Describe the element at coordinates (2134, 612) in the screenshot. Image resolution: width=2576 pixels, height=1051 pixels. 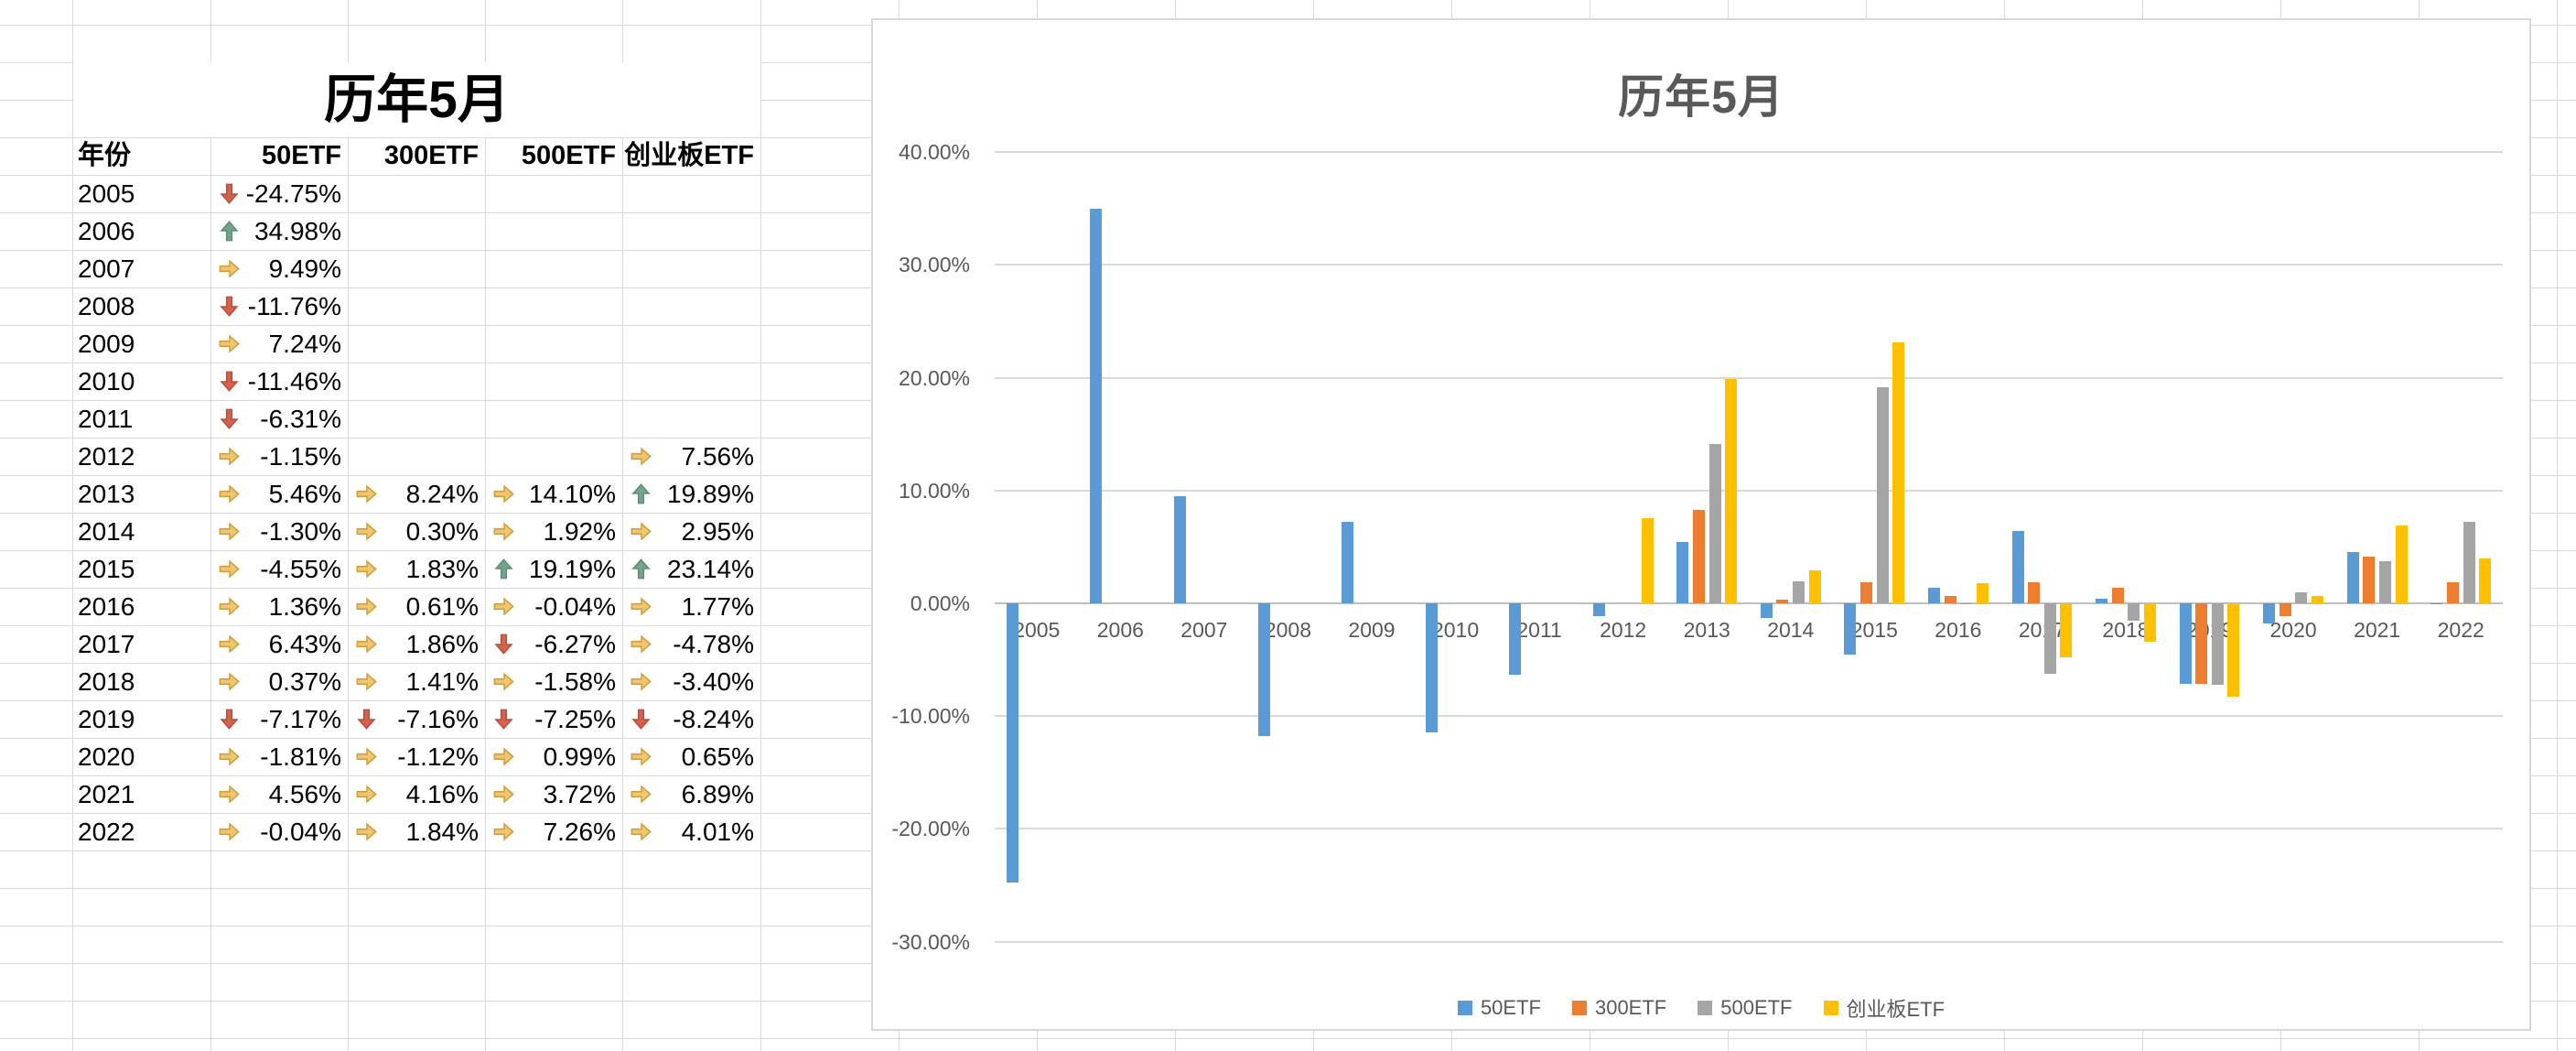
I see `bar-500etf-2018` at that location.